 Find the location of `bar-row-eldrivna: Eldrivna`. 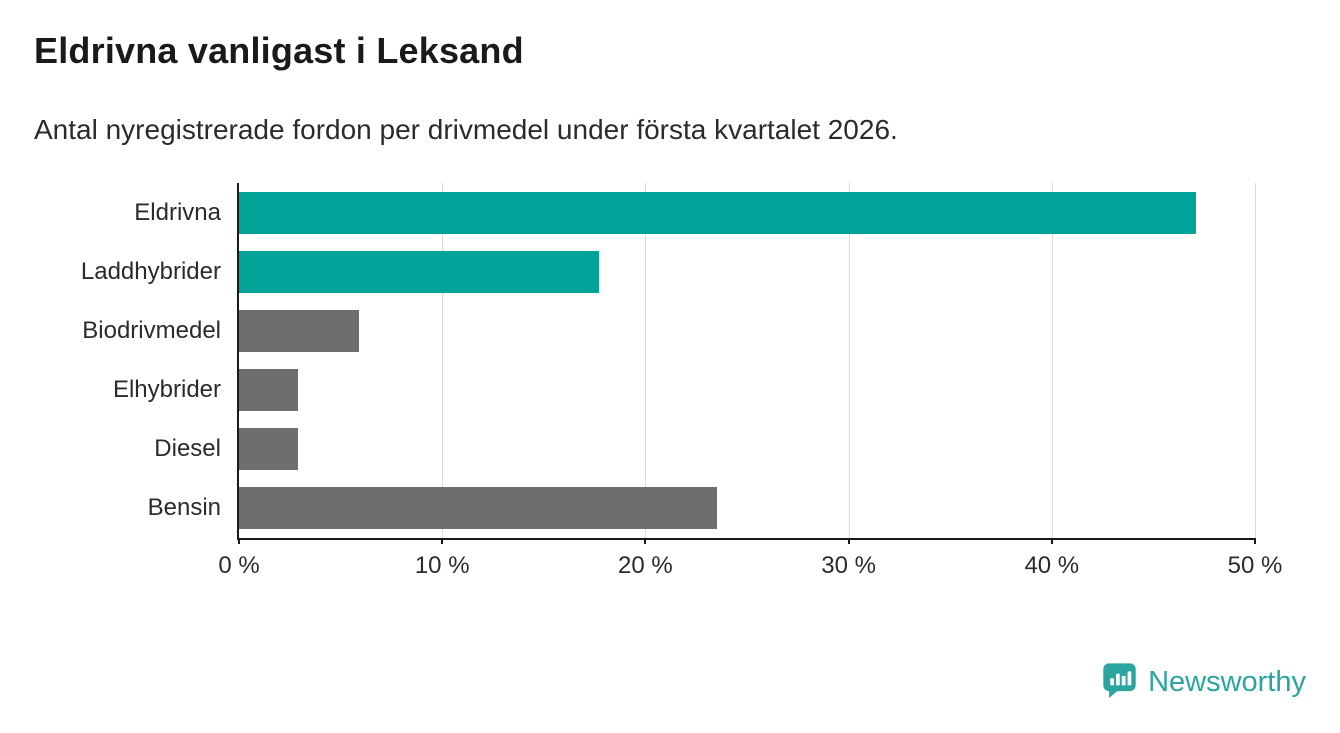

bar-row-eldrivna: Eldrivna is located at coordinates (694, 212).